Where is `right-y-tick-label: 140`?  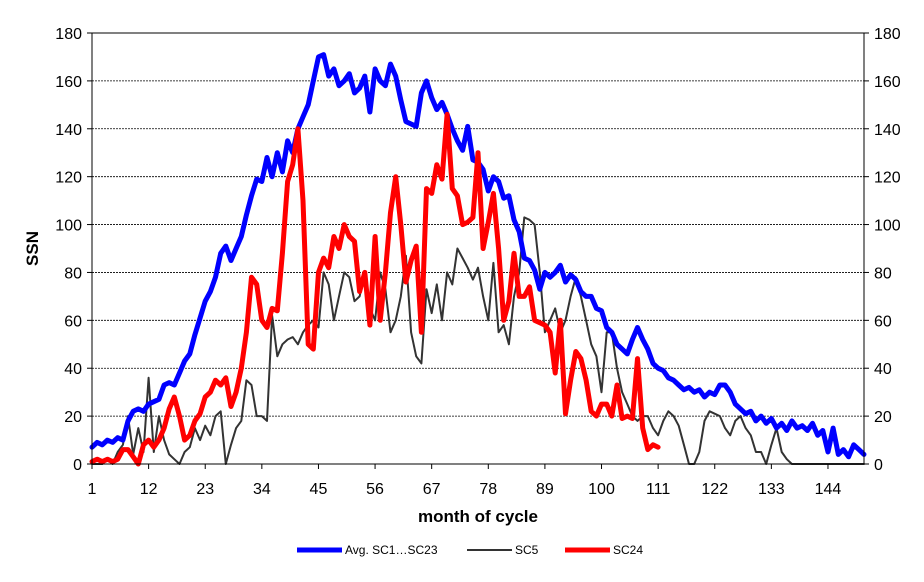
right-y-tick-label: 140 is located at coordinates (887, 130).